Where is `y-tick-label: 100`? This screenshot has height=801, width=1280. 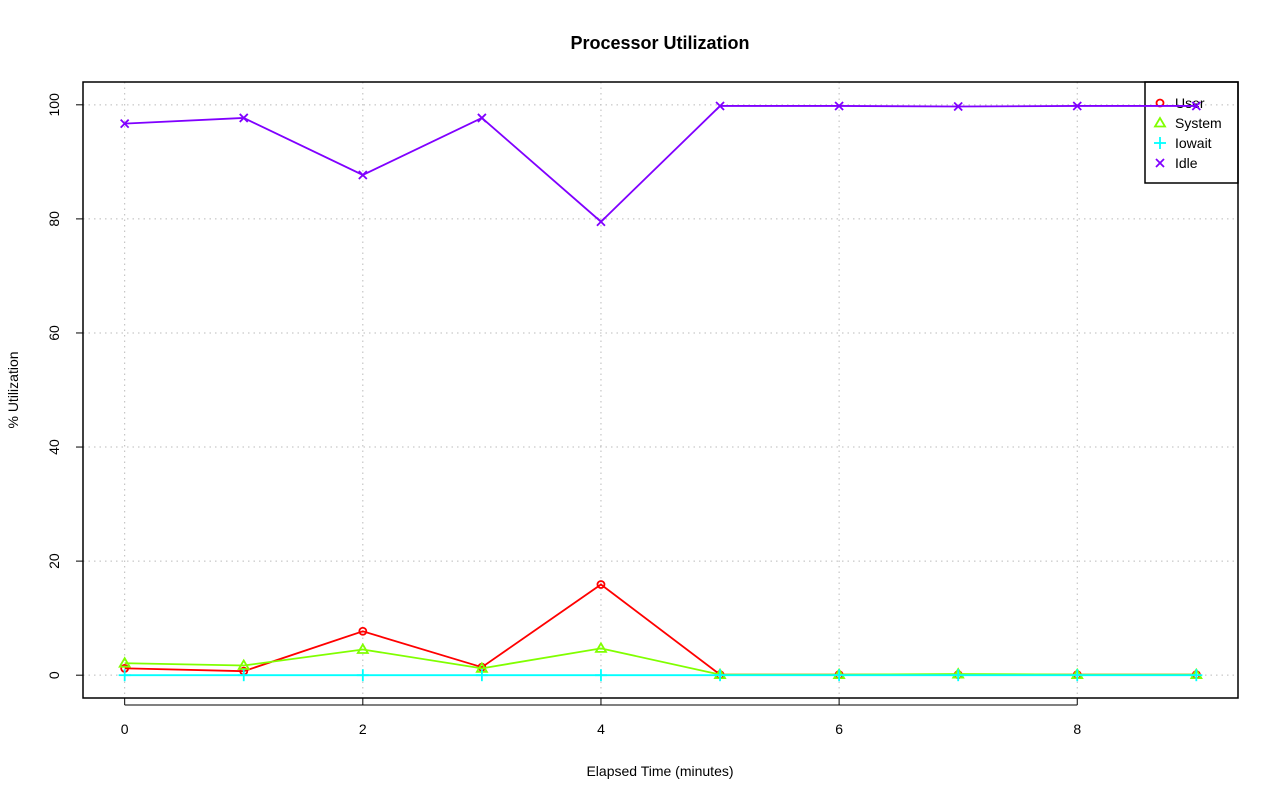
y-tick-label: 100 is located at coordinates (54, 105).